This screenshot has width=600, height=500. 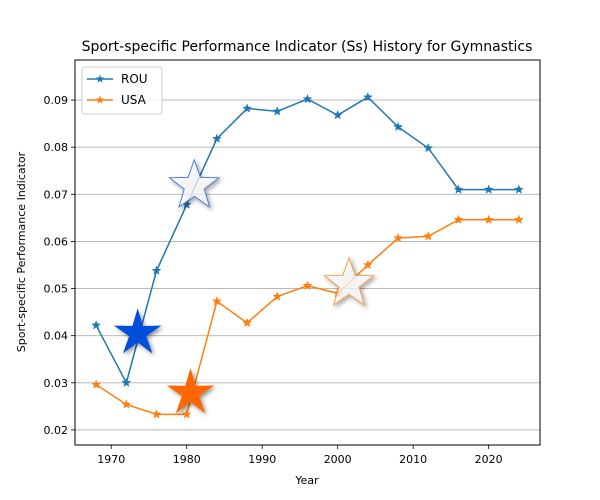 What do you see at coordinates (56, 383) in the screenshot?
I see `y-tick-label: 0.03` at bounding box center [56, 383].